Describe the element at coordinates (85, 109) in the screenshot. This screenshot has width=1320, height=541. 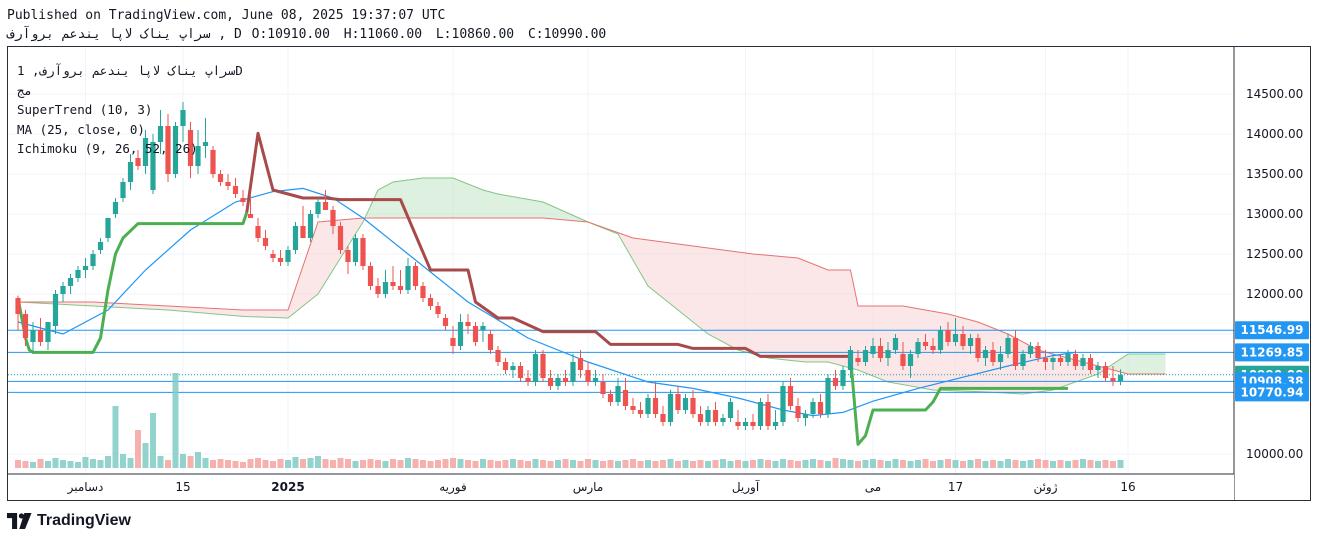
I see `legend-supertrend: SuperTrend (10, 3)` at that location.